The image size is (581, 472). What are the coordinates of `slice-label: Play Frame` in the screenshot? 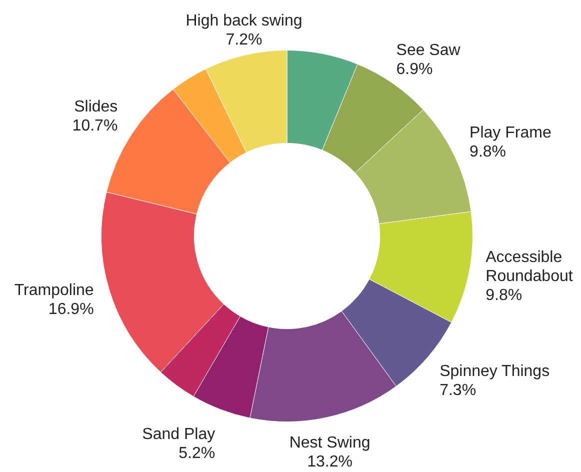 It's located at (511, 133).